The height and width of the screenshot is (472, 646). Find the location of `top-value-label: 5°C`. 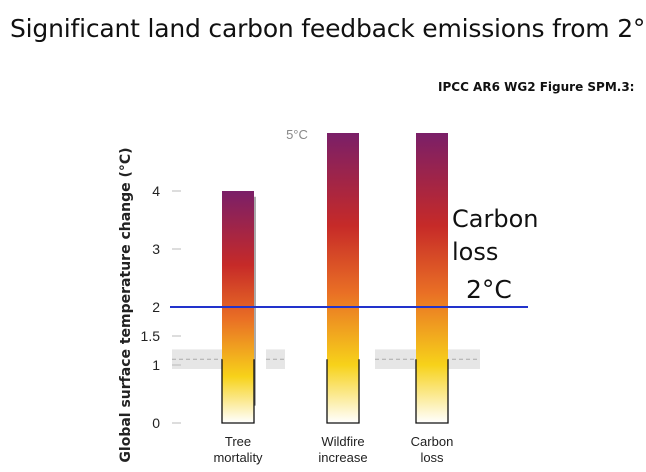

top-value-label: 5°C is located at coordinates (297, 134).